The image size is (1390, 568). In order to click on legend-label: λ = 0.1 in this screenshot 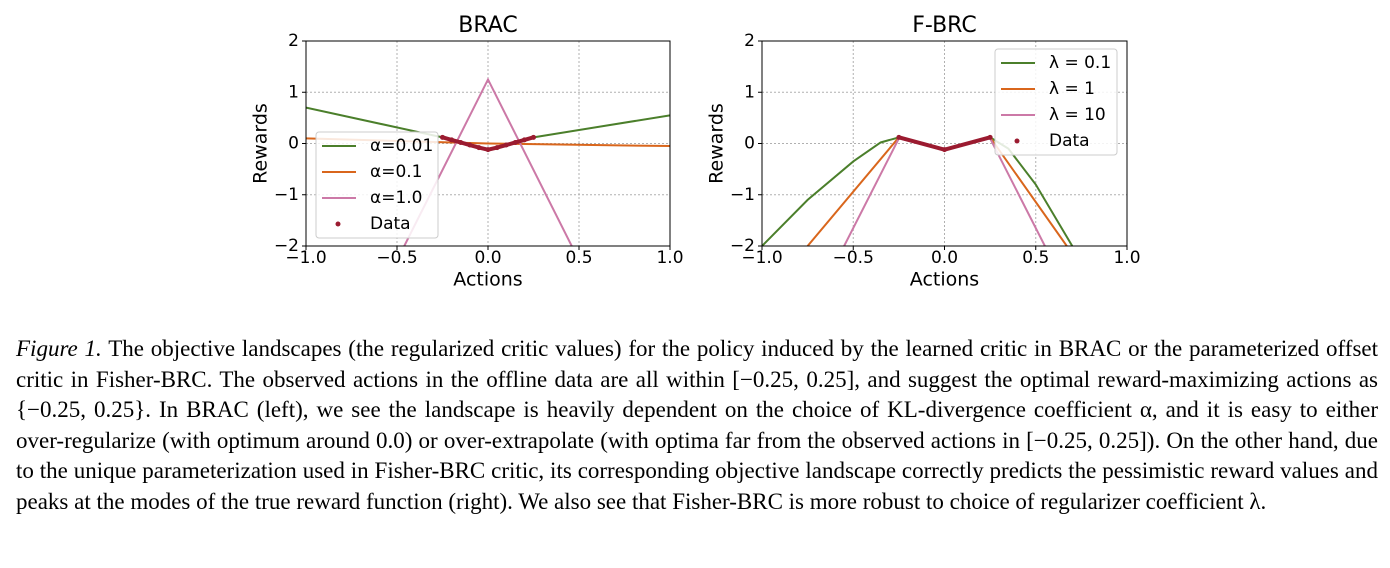, I will do `click(1080, 63)`.